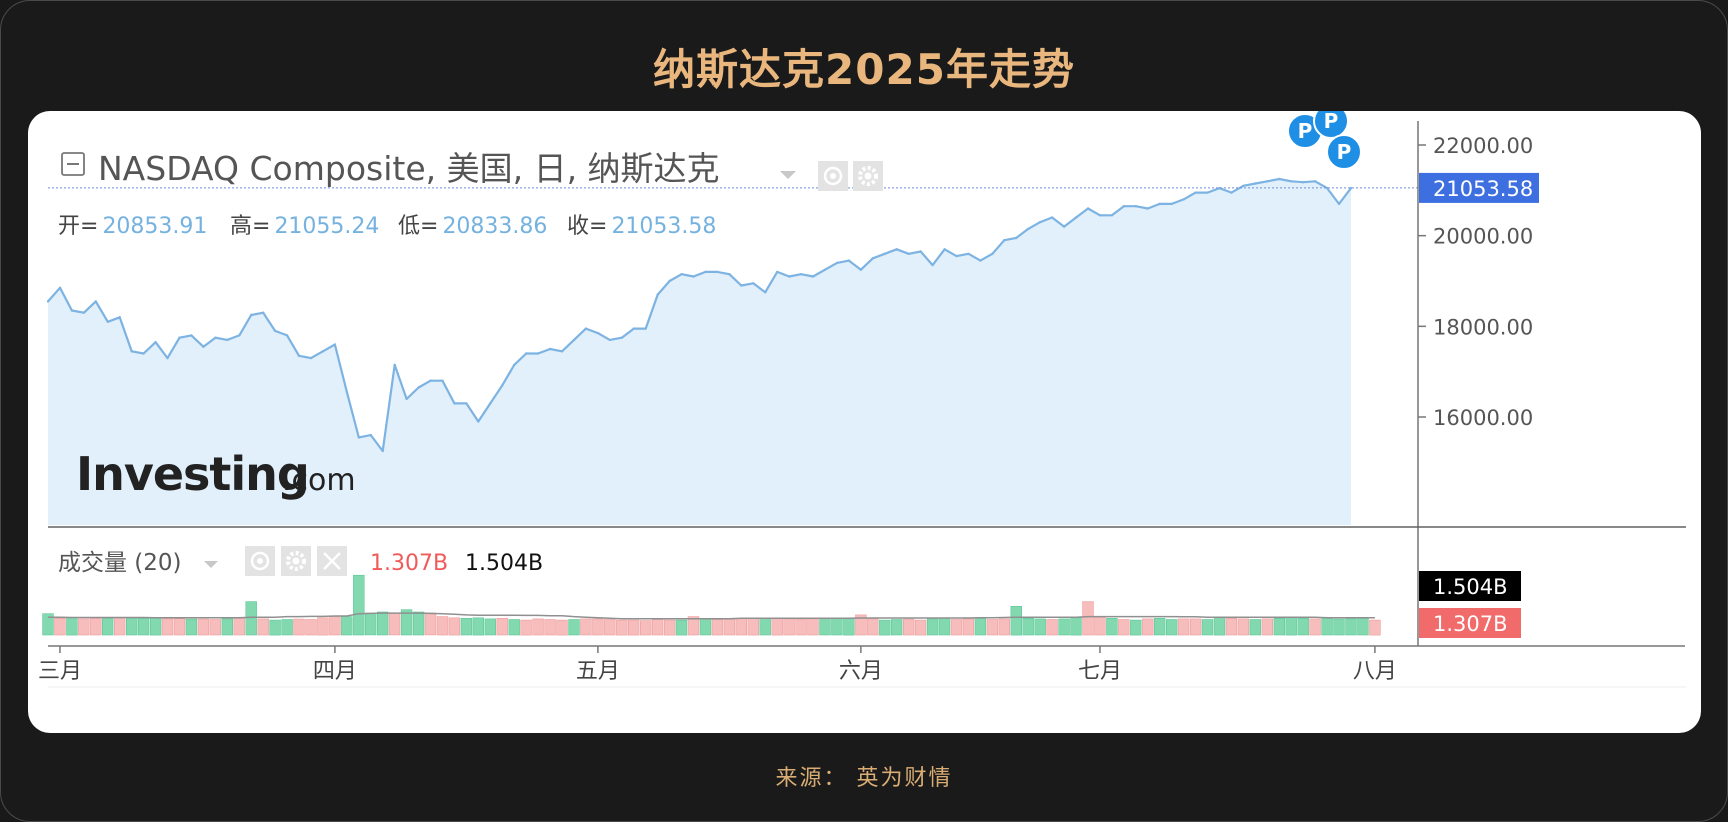  I want to click on volume-visibility-icon, so click(260, 561).